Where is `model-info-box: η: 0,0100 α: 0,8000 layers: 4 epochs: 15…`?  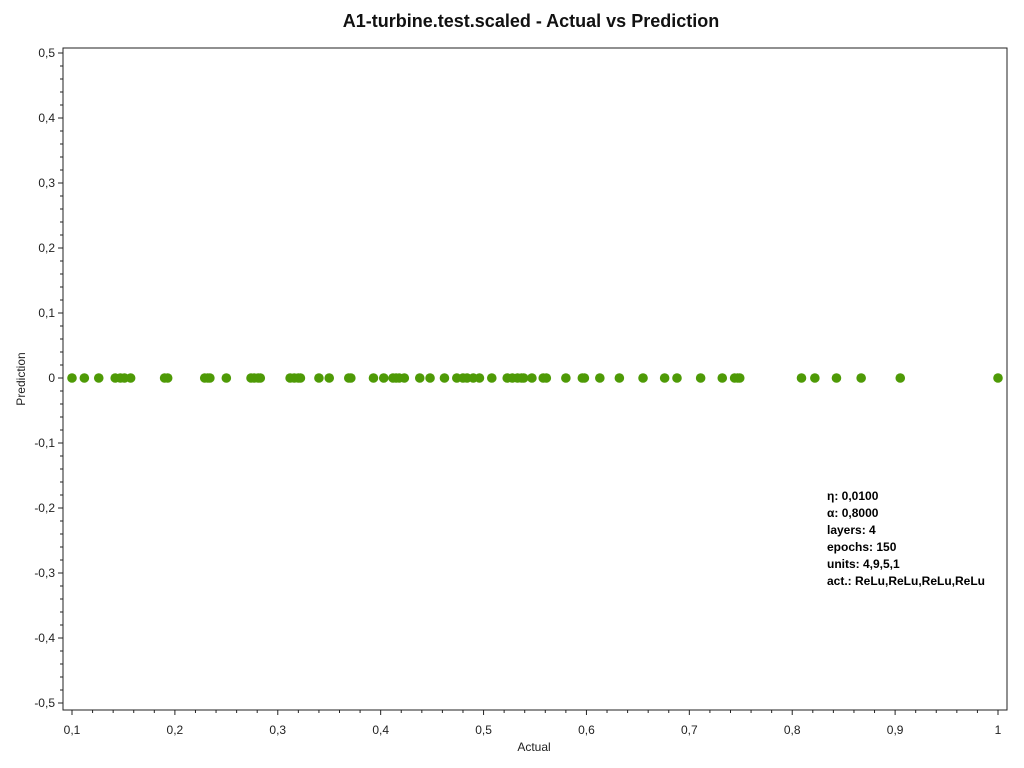 model-info-box: η: 0,0100 α: 0,8000 layers: 4 epochs: 15… is located at coordinates (906, 539).